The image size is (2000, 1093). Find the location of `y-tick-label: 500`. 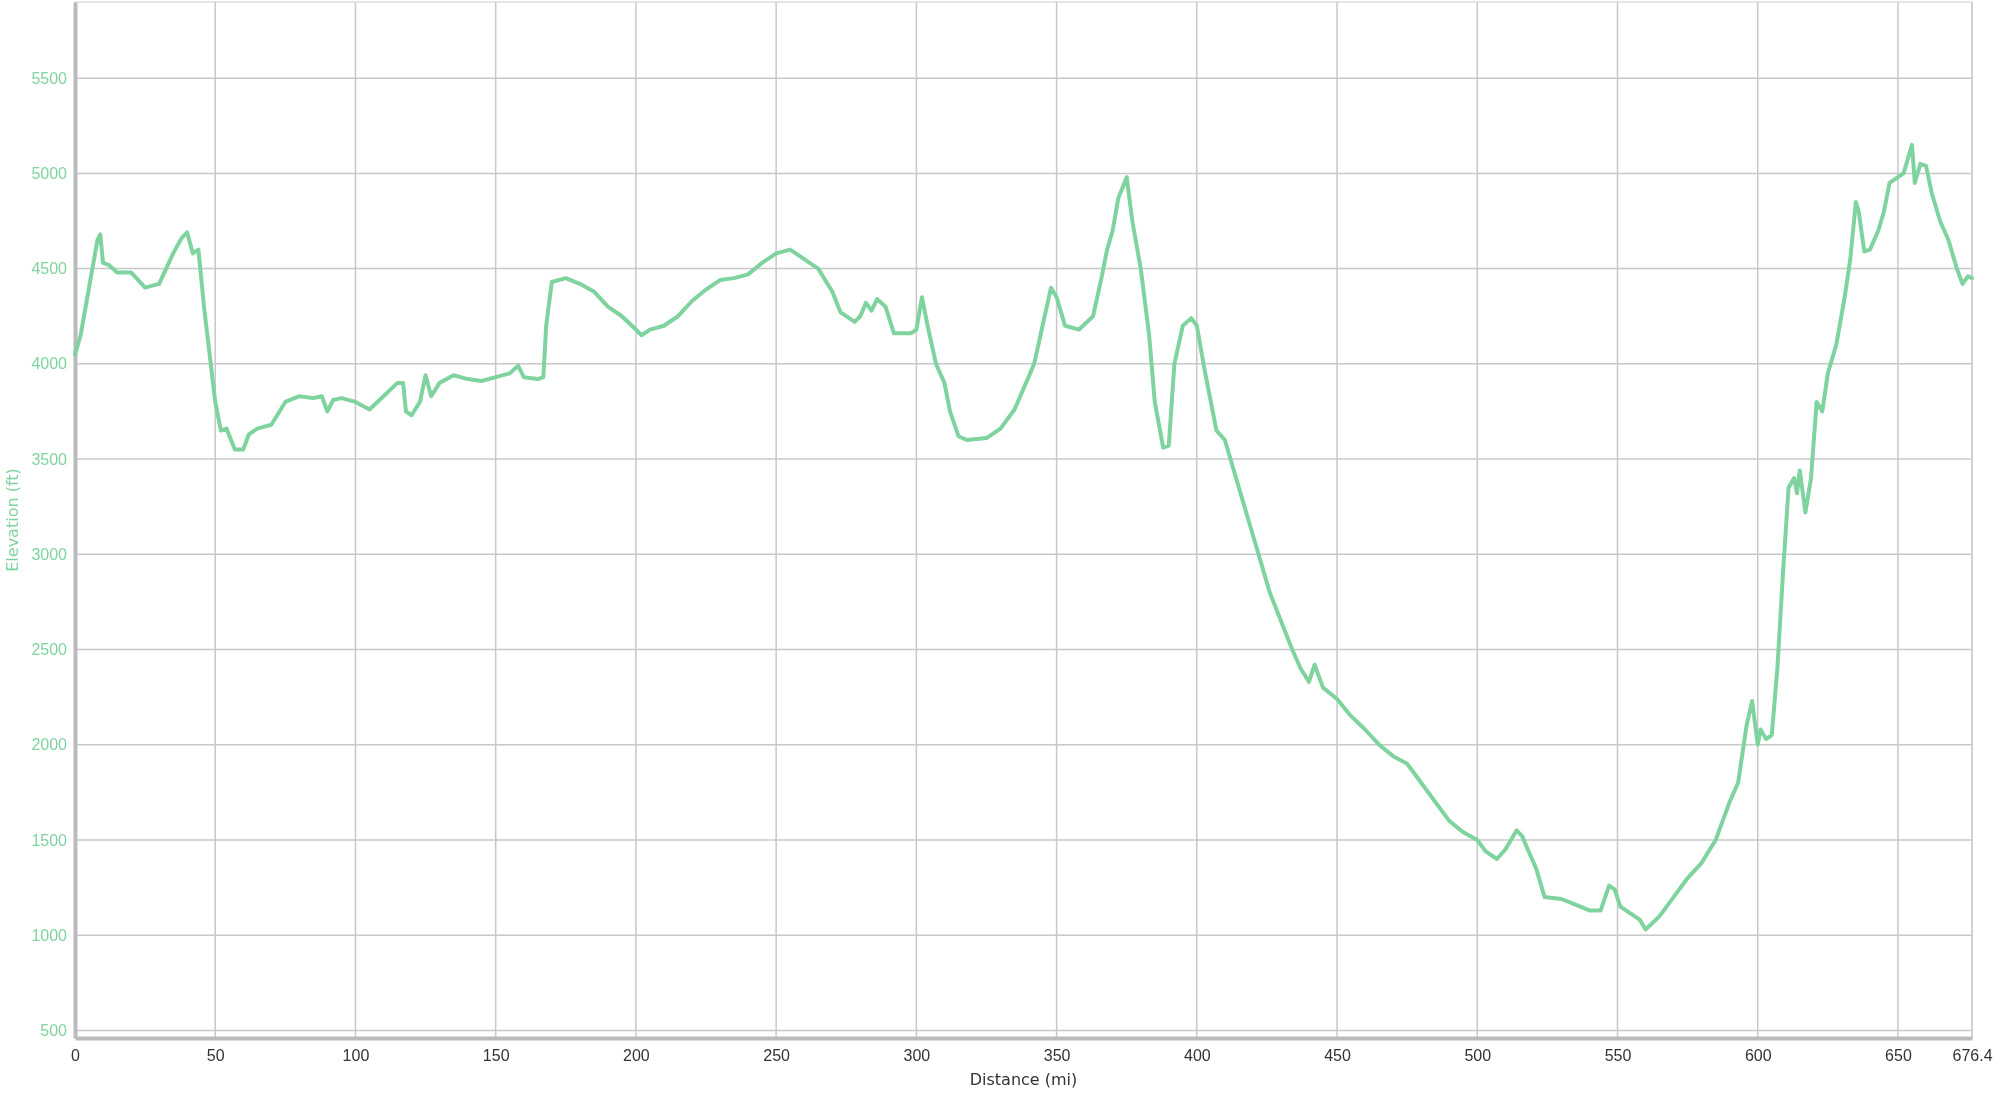

y-tick-label: 500 is located at coordinates (54, 1030).